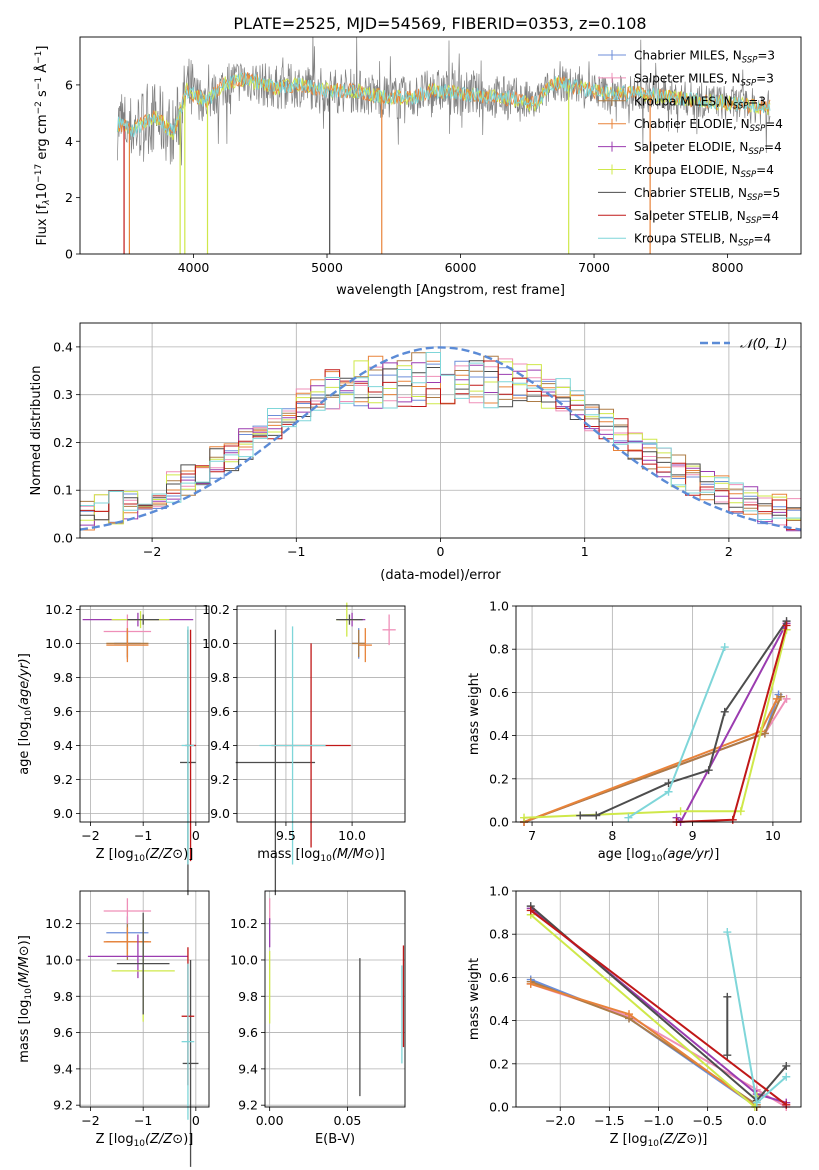 The width and height of the screenshot is (819, 1170). I want to click on legend-label: Chabrier STELIB, NSSP=5, so click(707, 194).